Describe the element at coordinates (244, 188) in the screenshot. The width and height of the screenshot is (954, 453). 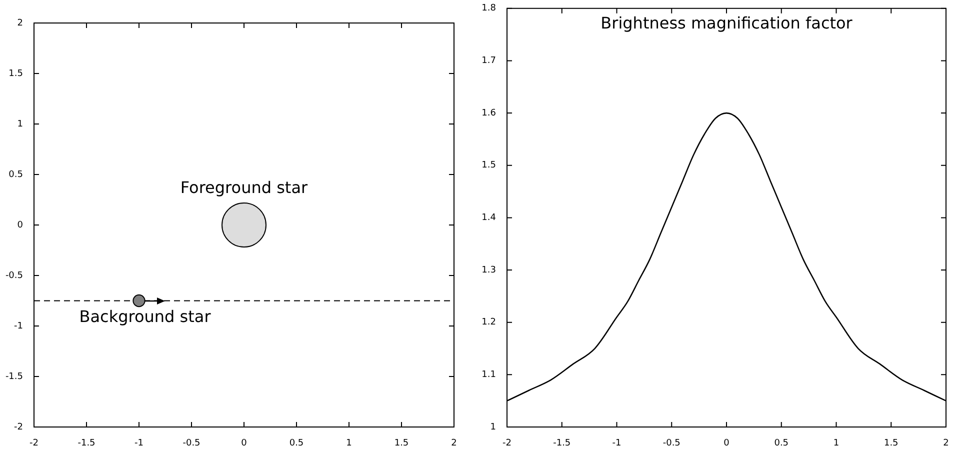
I see `annotation: Foreground star` at that location.